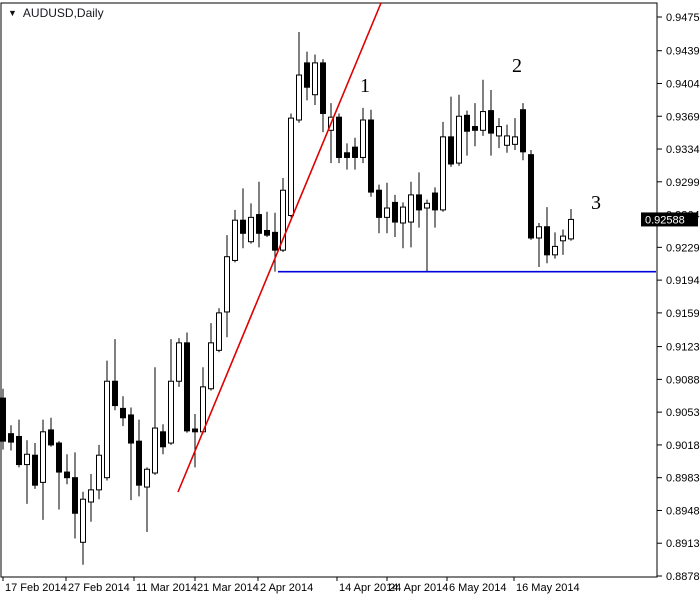 This screenshot has width=700, height=600. What do you see at coordinates (665, 220) in the screenshot?
I see `price-marker-label: 0.92588` at bounding box center [665, 220].